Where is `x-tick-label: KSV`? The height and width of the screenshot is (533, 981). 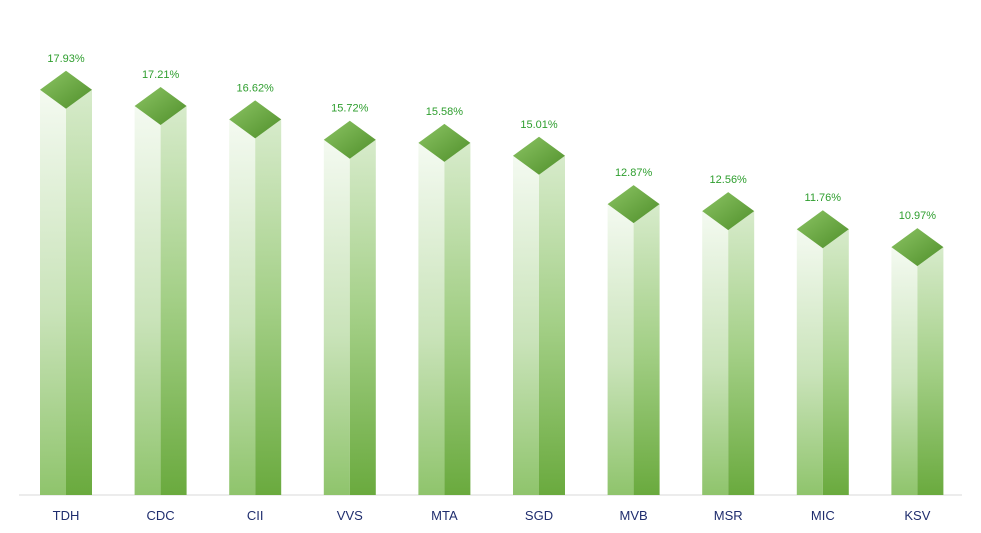 x-tick-label: KSV is located at coordinates (917, 515).